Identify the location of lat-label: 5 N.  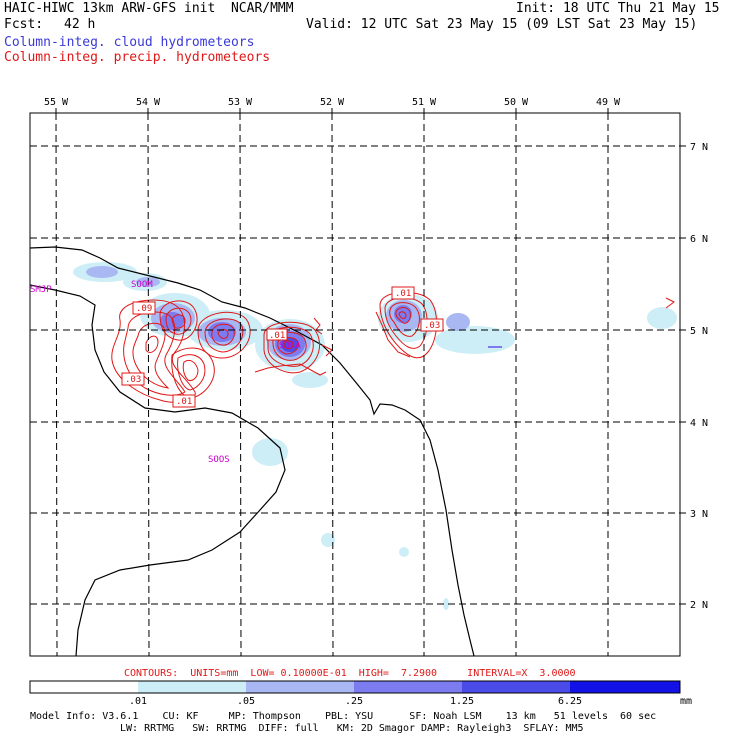
(699, 331).